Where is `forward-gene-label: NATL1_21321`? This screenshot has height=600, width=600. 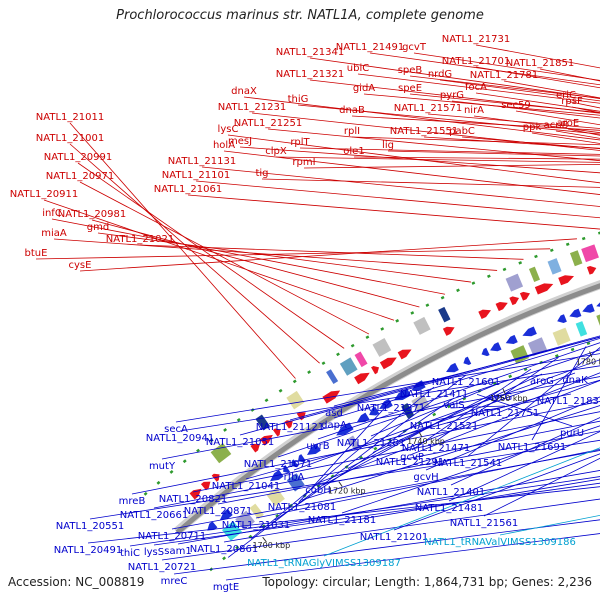
forward-gene-label: NATL1_21321 is located at coordinates (310, 74).